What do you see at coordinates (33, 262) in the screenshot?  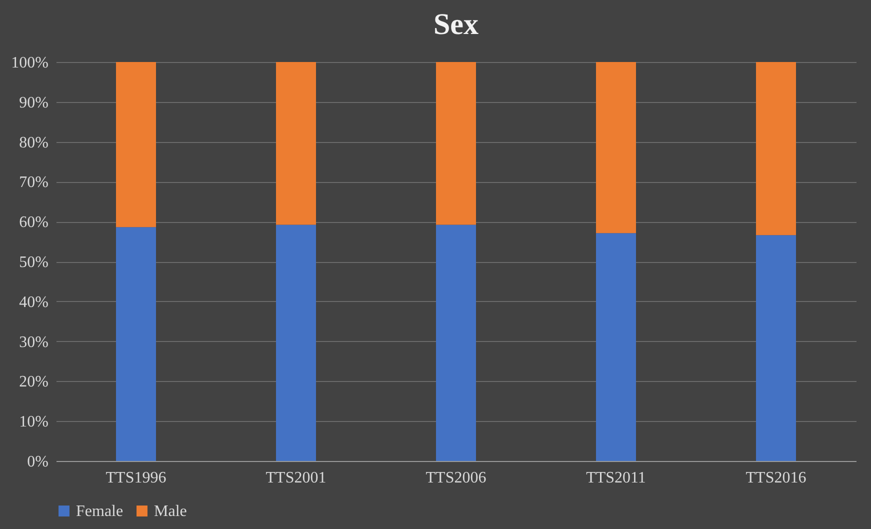 I see `y-tick-label: 50%` at bounding box center [33, 262].